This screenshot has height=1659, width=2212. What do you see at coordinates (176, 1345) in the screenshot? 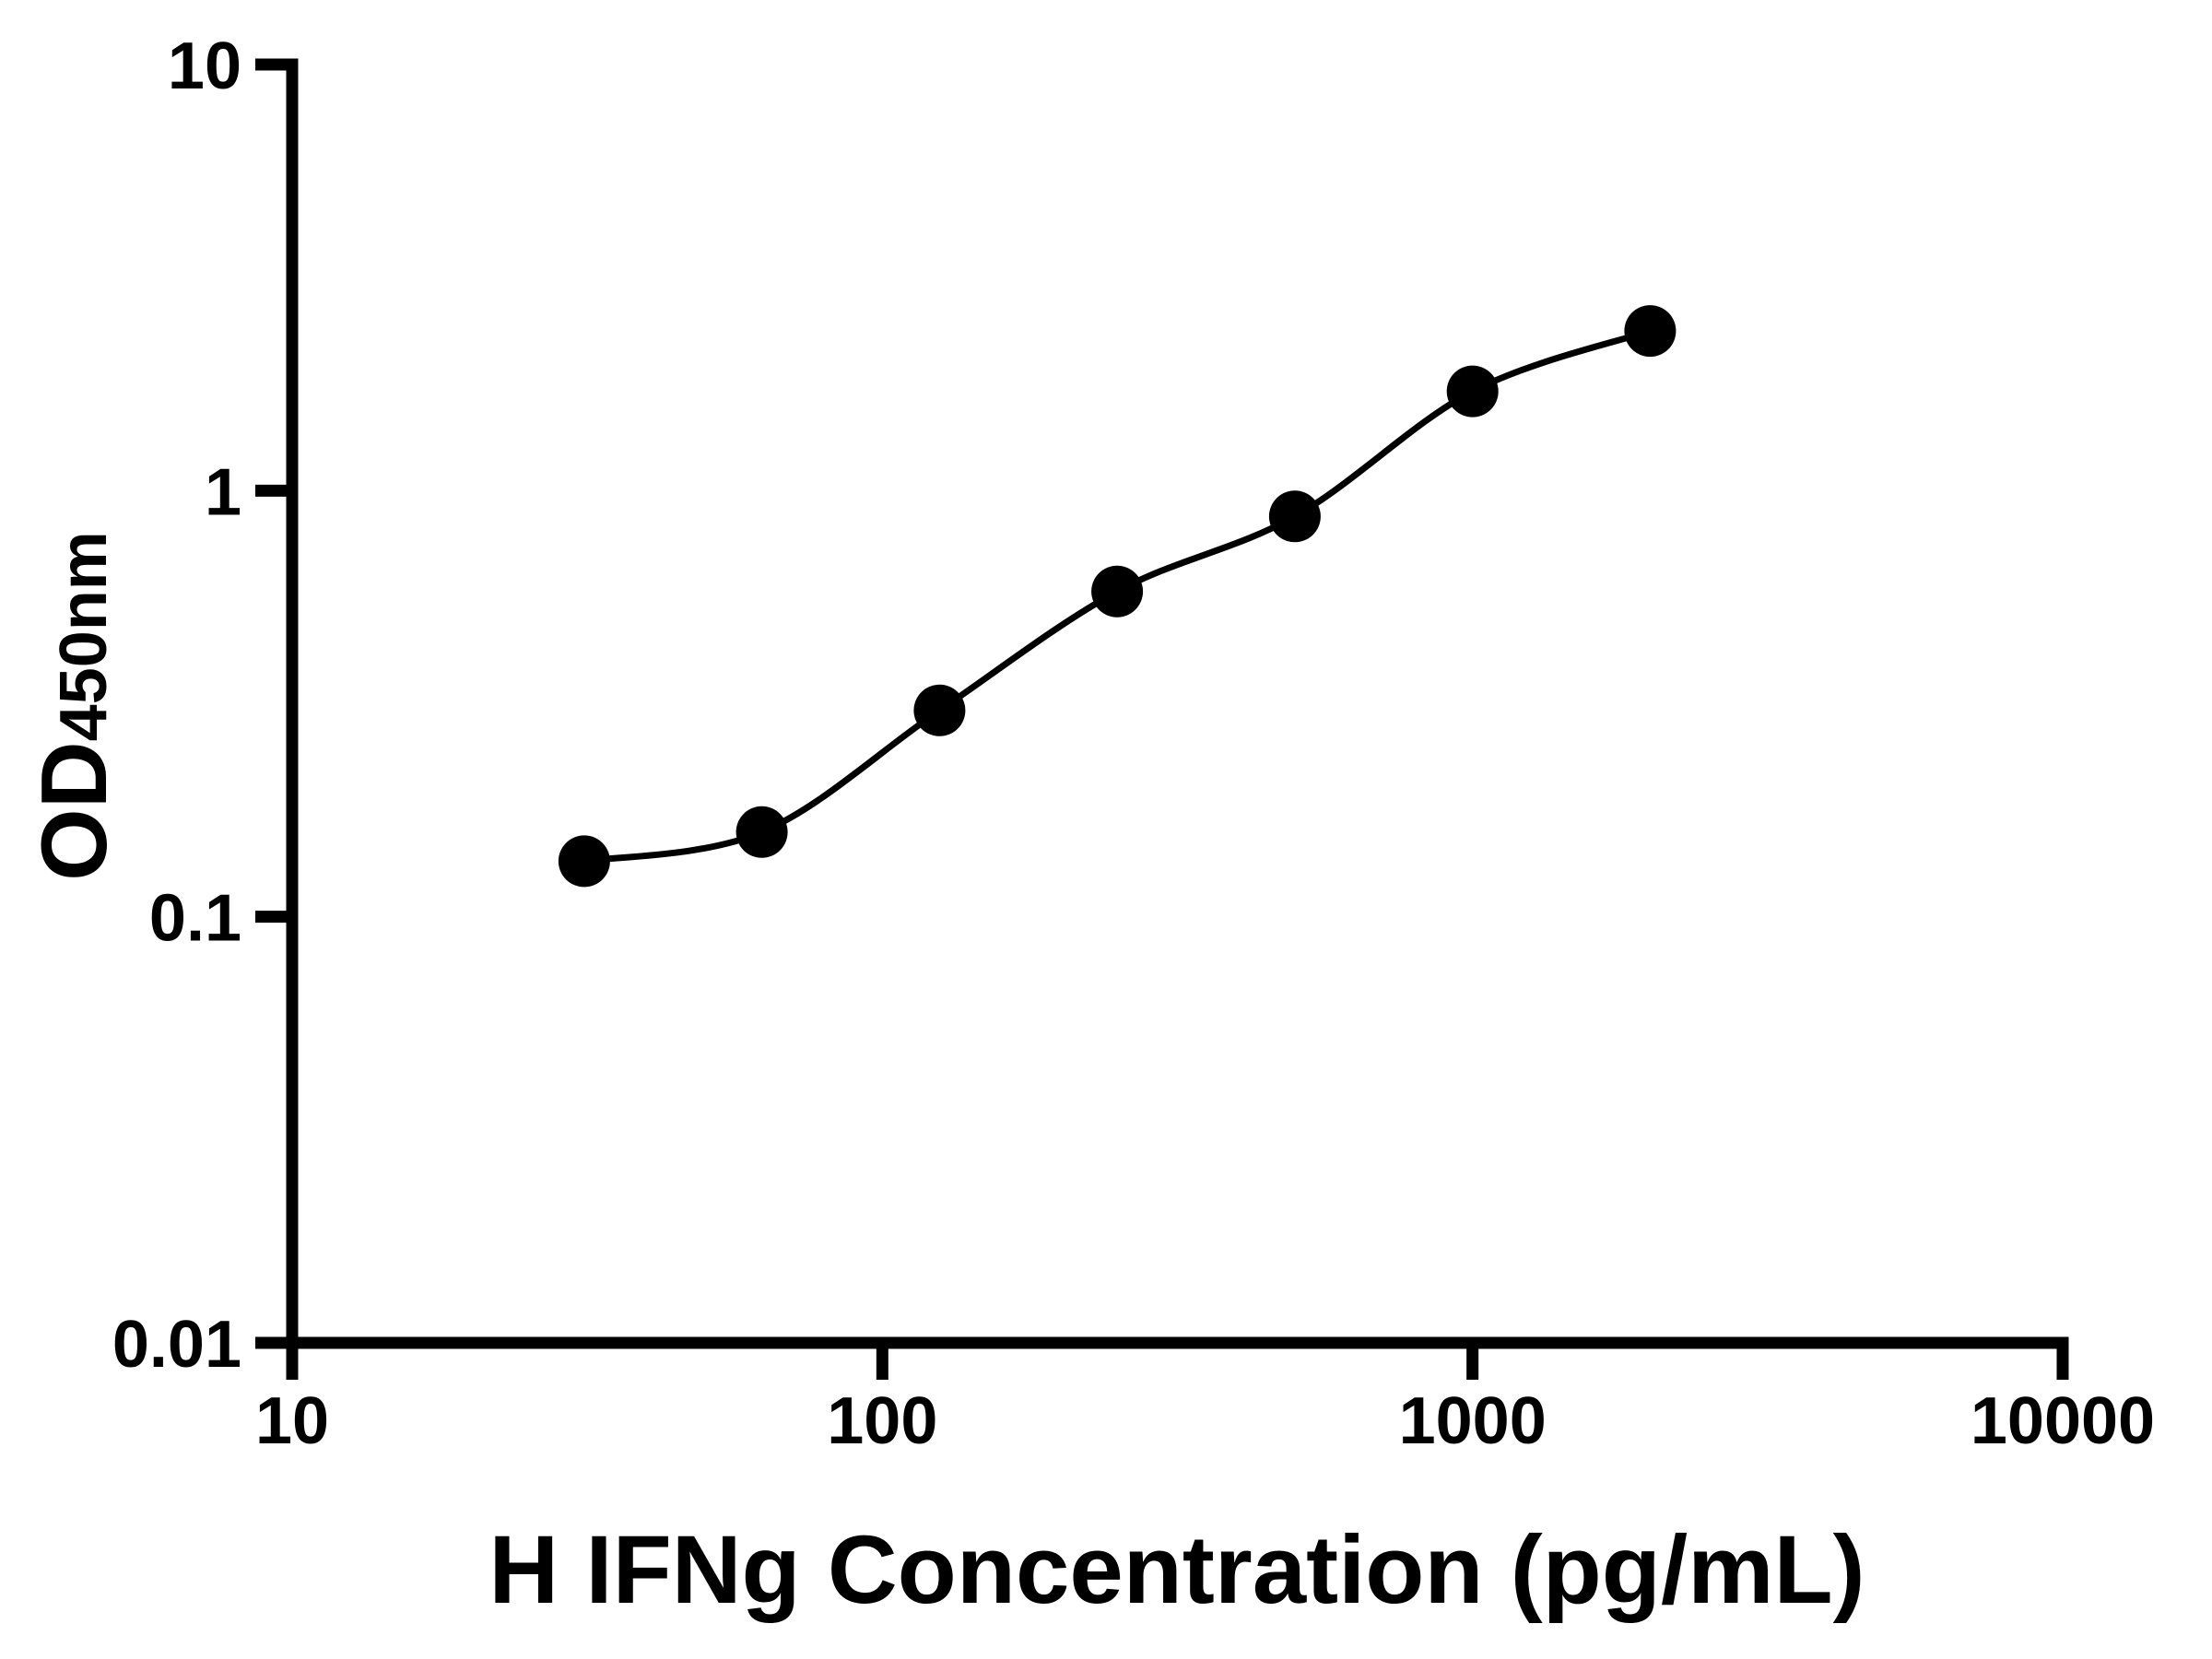
I see `y-tick-label: 0.01` at bounding box center [176, 1345].